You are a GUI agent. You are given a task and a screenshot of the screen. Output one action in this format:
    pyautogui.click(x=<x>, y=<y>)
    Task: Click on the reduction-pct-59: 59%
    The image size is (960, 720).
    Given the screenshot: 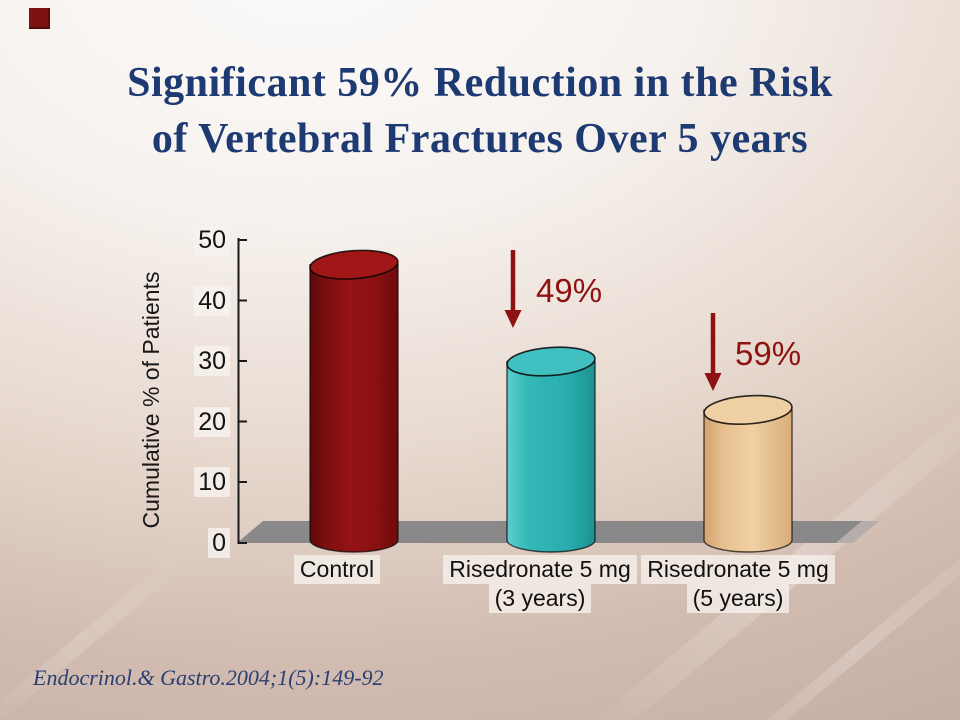 What is the action you would take?
    pyautogui.click(x=768, y=353)
    